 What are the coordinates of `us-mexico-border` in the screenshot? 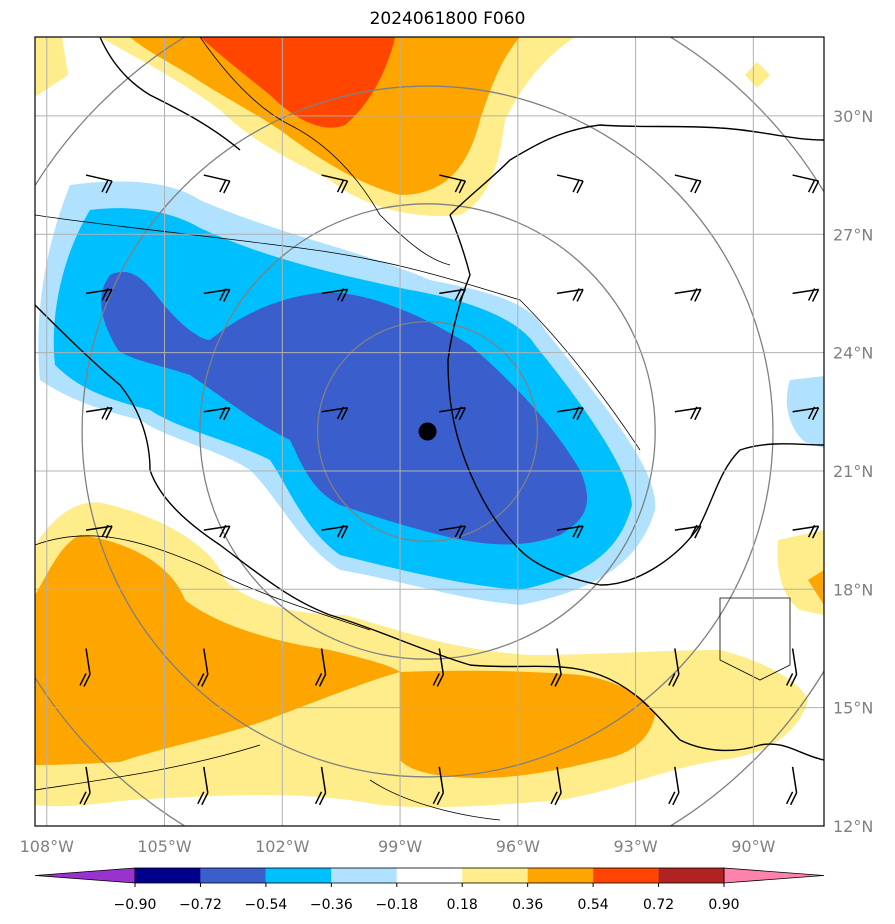 It's located at (325, 151).